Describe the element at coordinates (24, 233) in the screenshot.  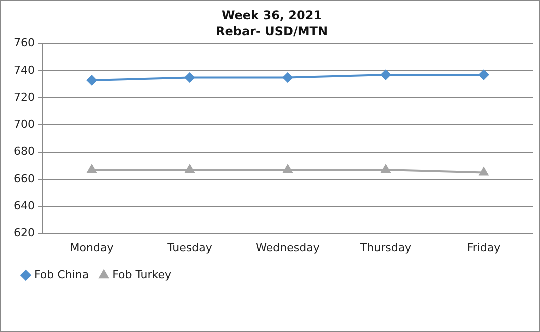
I see `y-tick-label: 620` at that location.